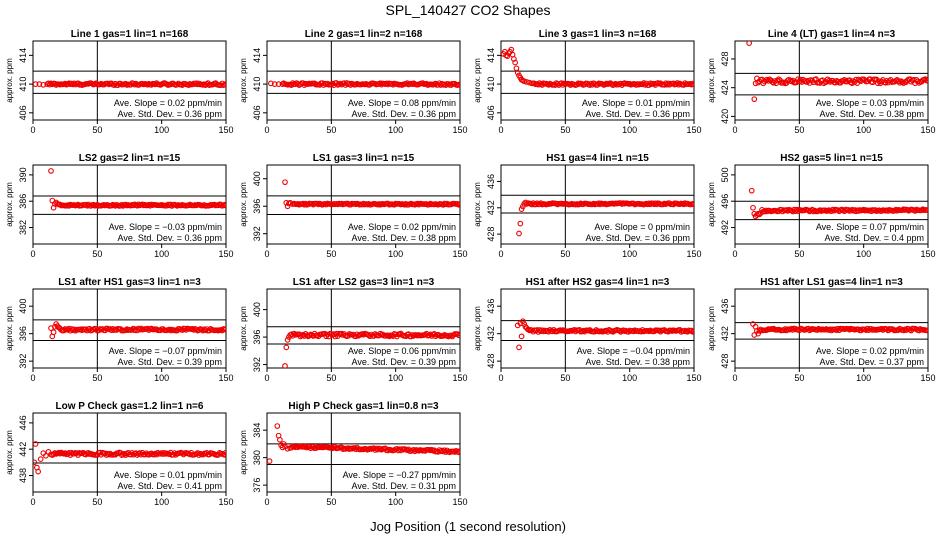  Describe the element at coordinates (364, 34) in the screenshot. I see `panel-title: Line 2 gas=1 lin=2 n=168` at that location.